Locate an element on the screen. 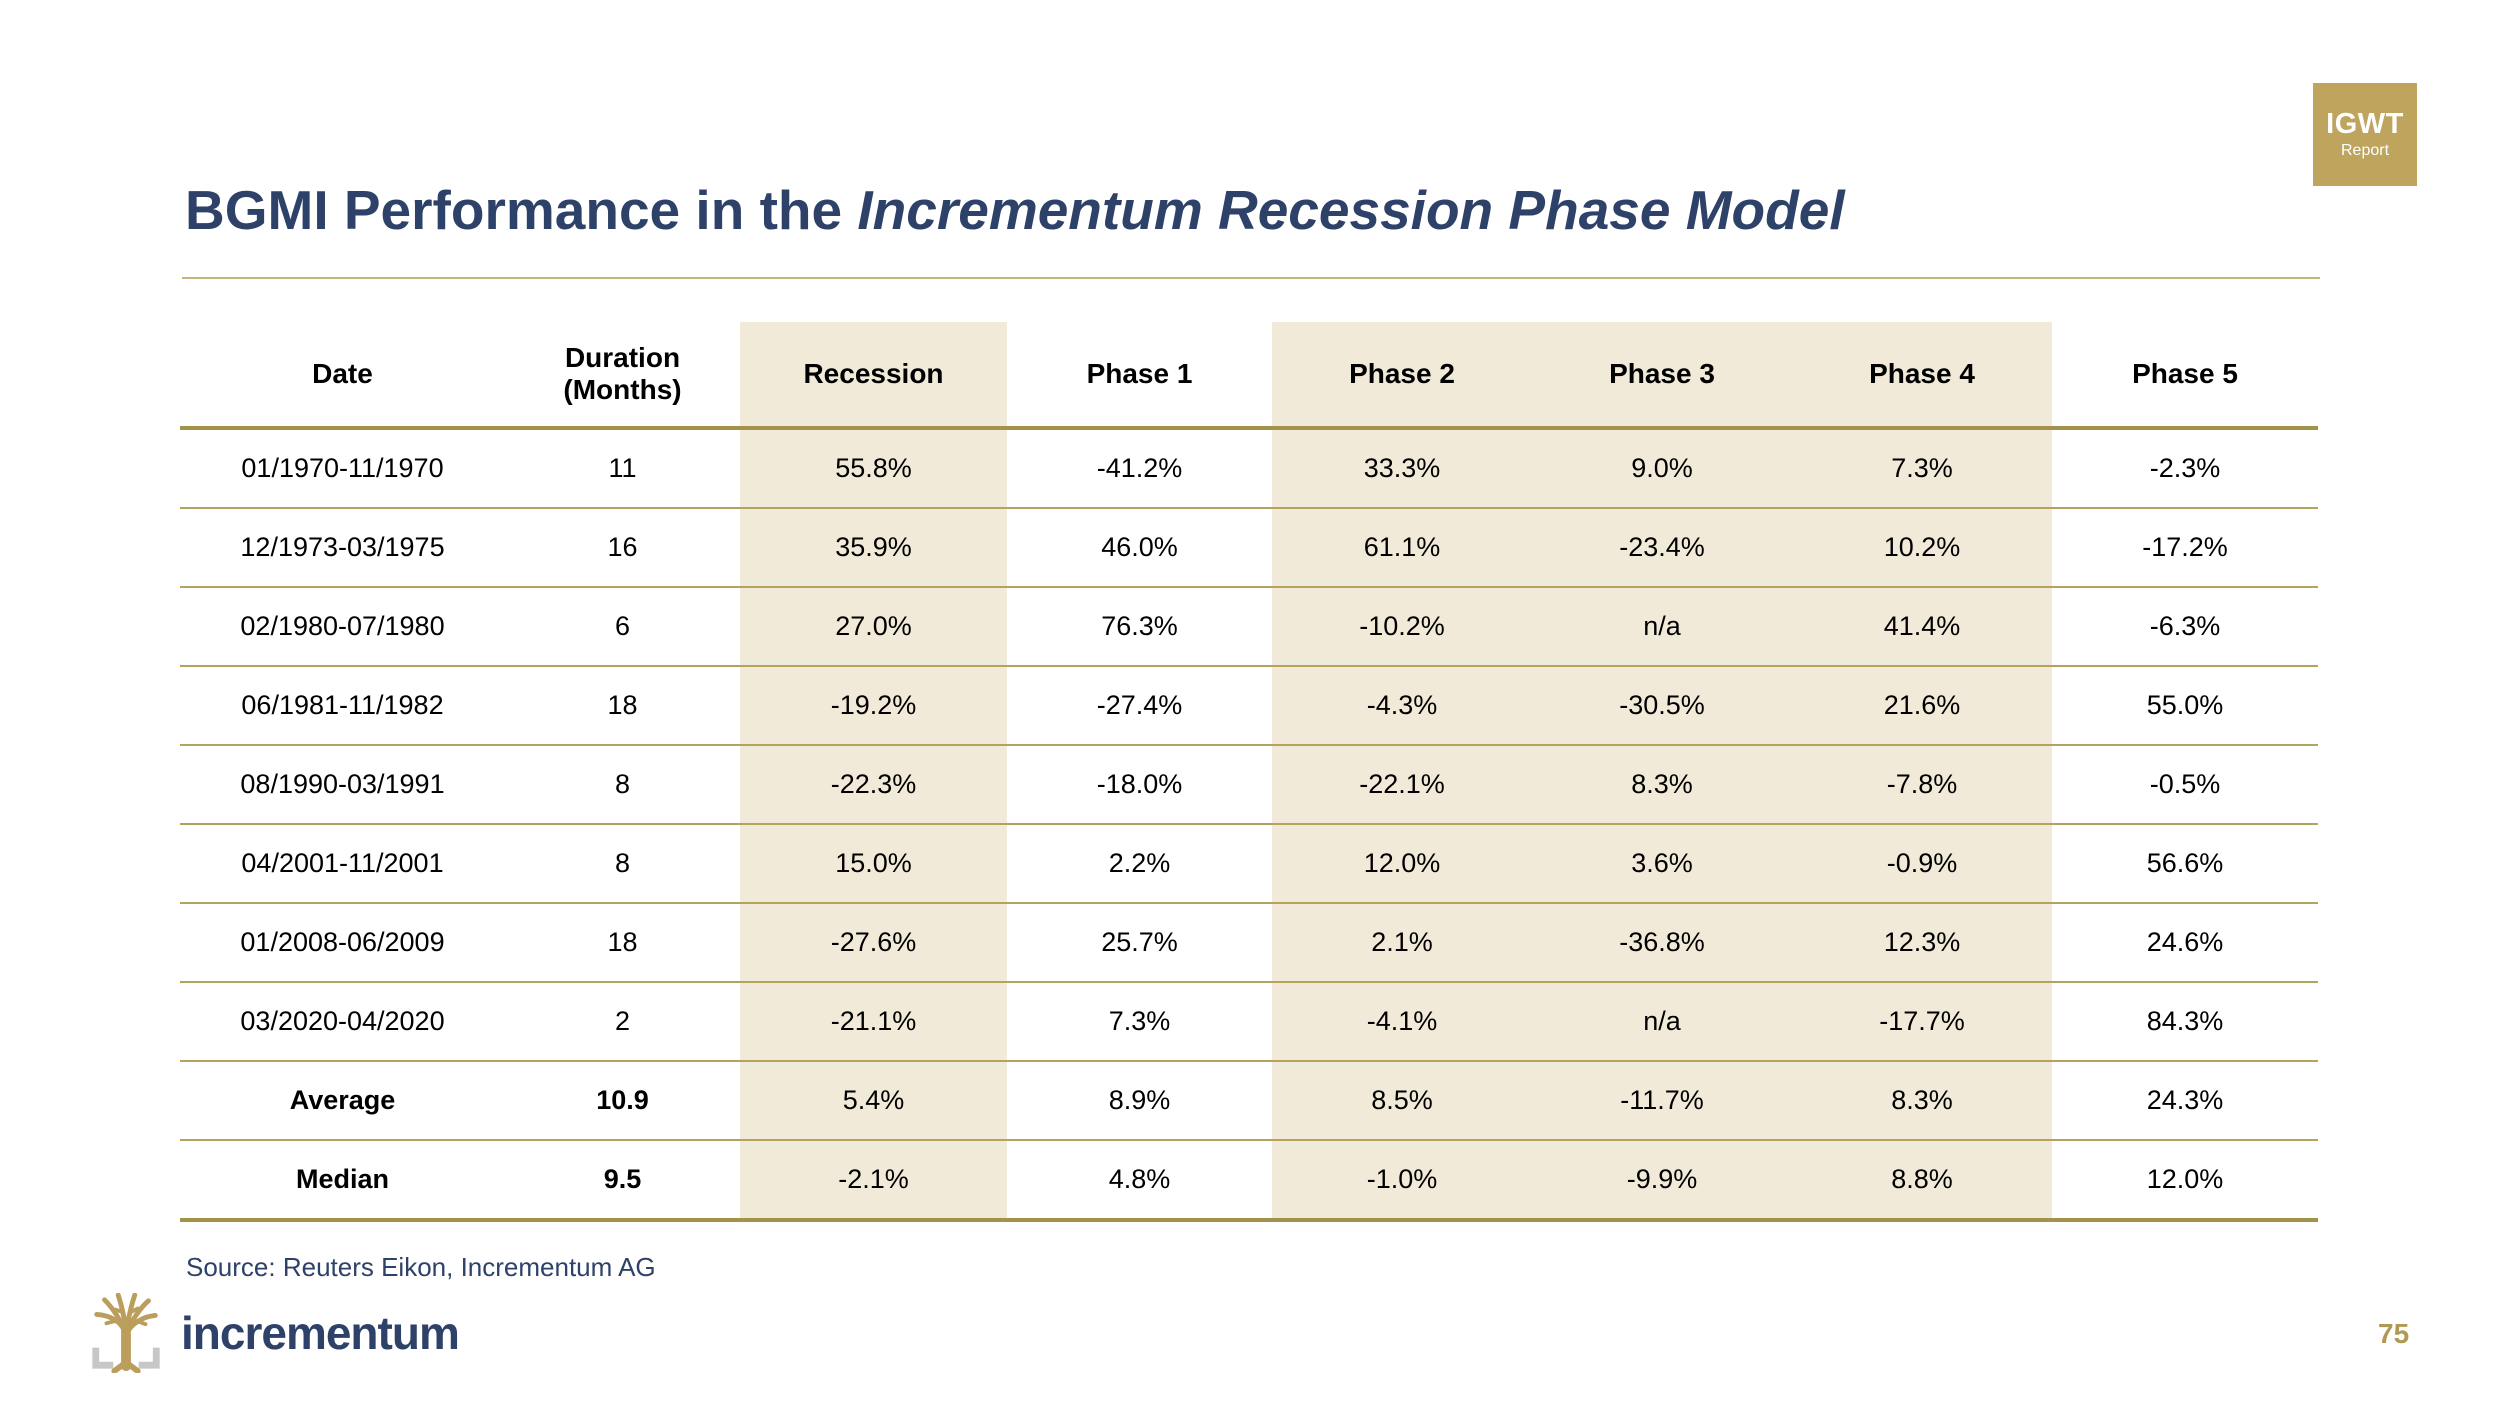 The image size is (2500, 1406). phase2-value-cell: -22.1% is located at coordinates (1402, 785).